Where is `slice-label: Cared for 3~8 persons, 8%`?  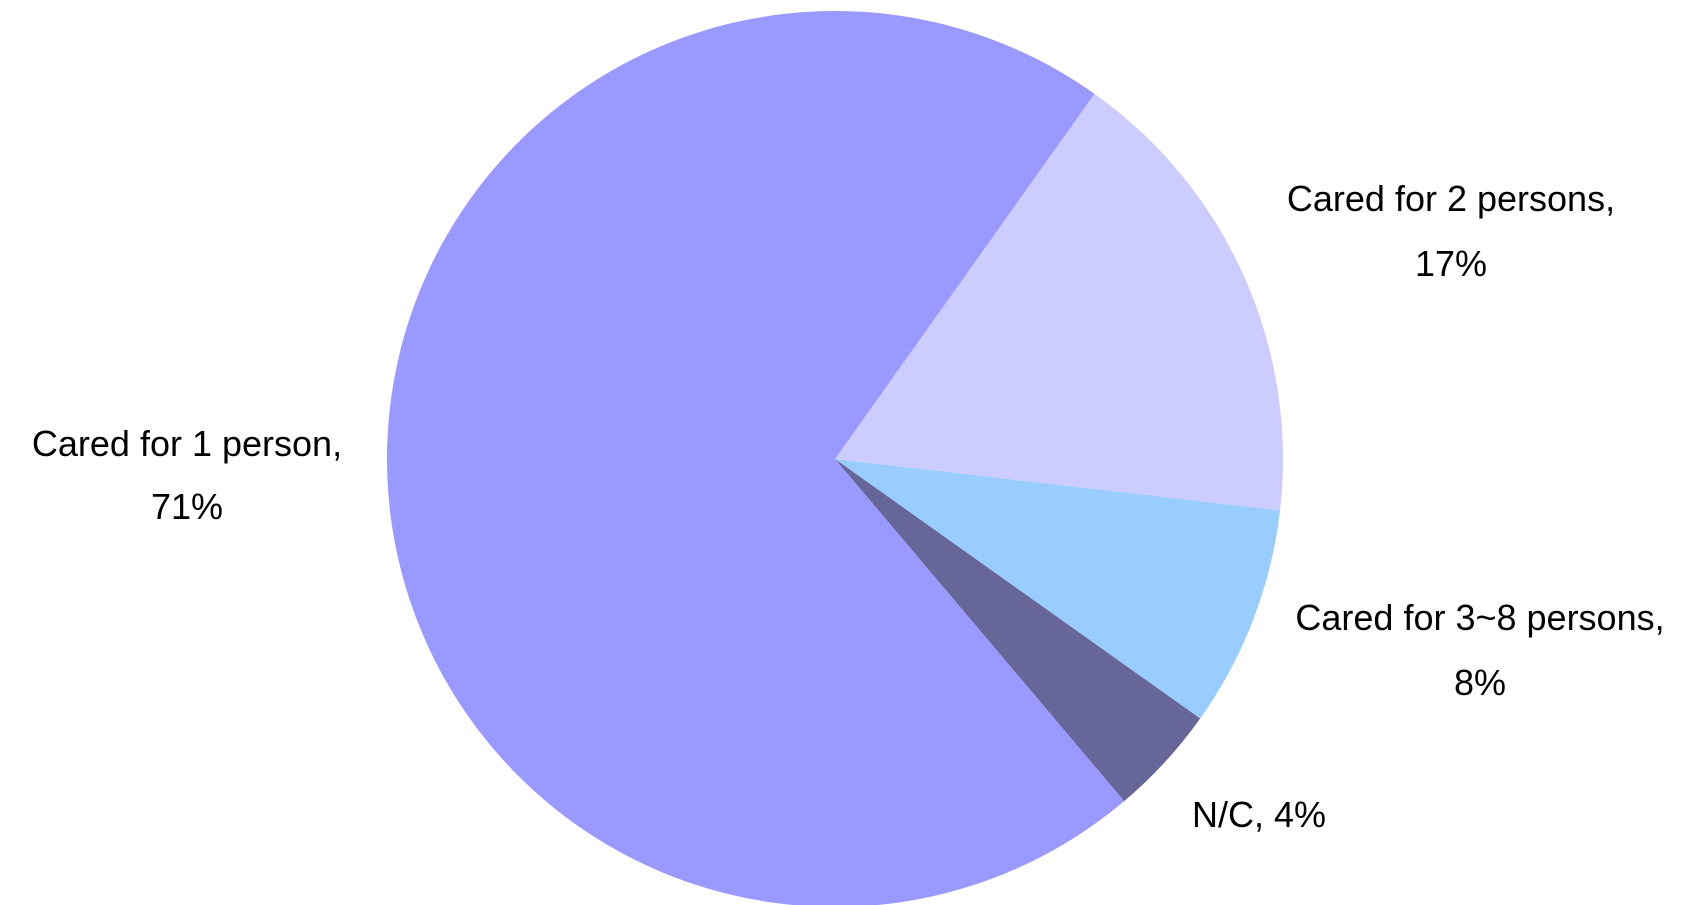
slice-label: Cared for 3~8 persons, 8% is located at coordinates (1479, 650).